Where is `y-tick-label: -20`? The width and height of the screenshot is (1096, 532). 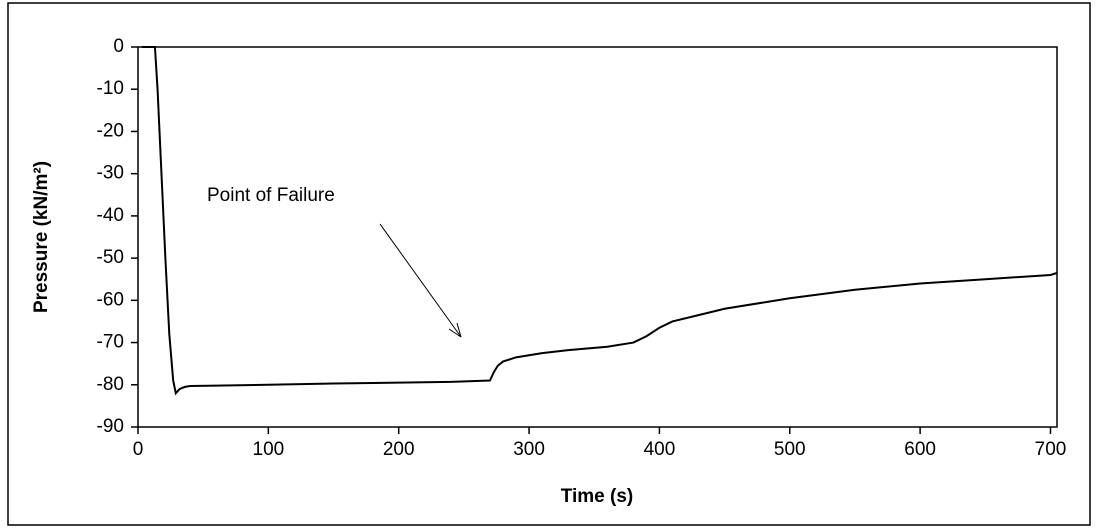
y-tick-label: -20 is located at coordinates (110, 130).